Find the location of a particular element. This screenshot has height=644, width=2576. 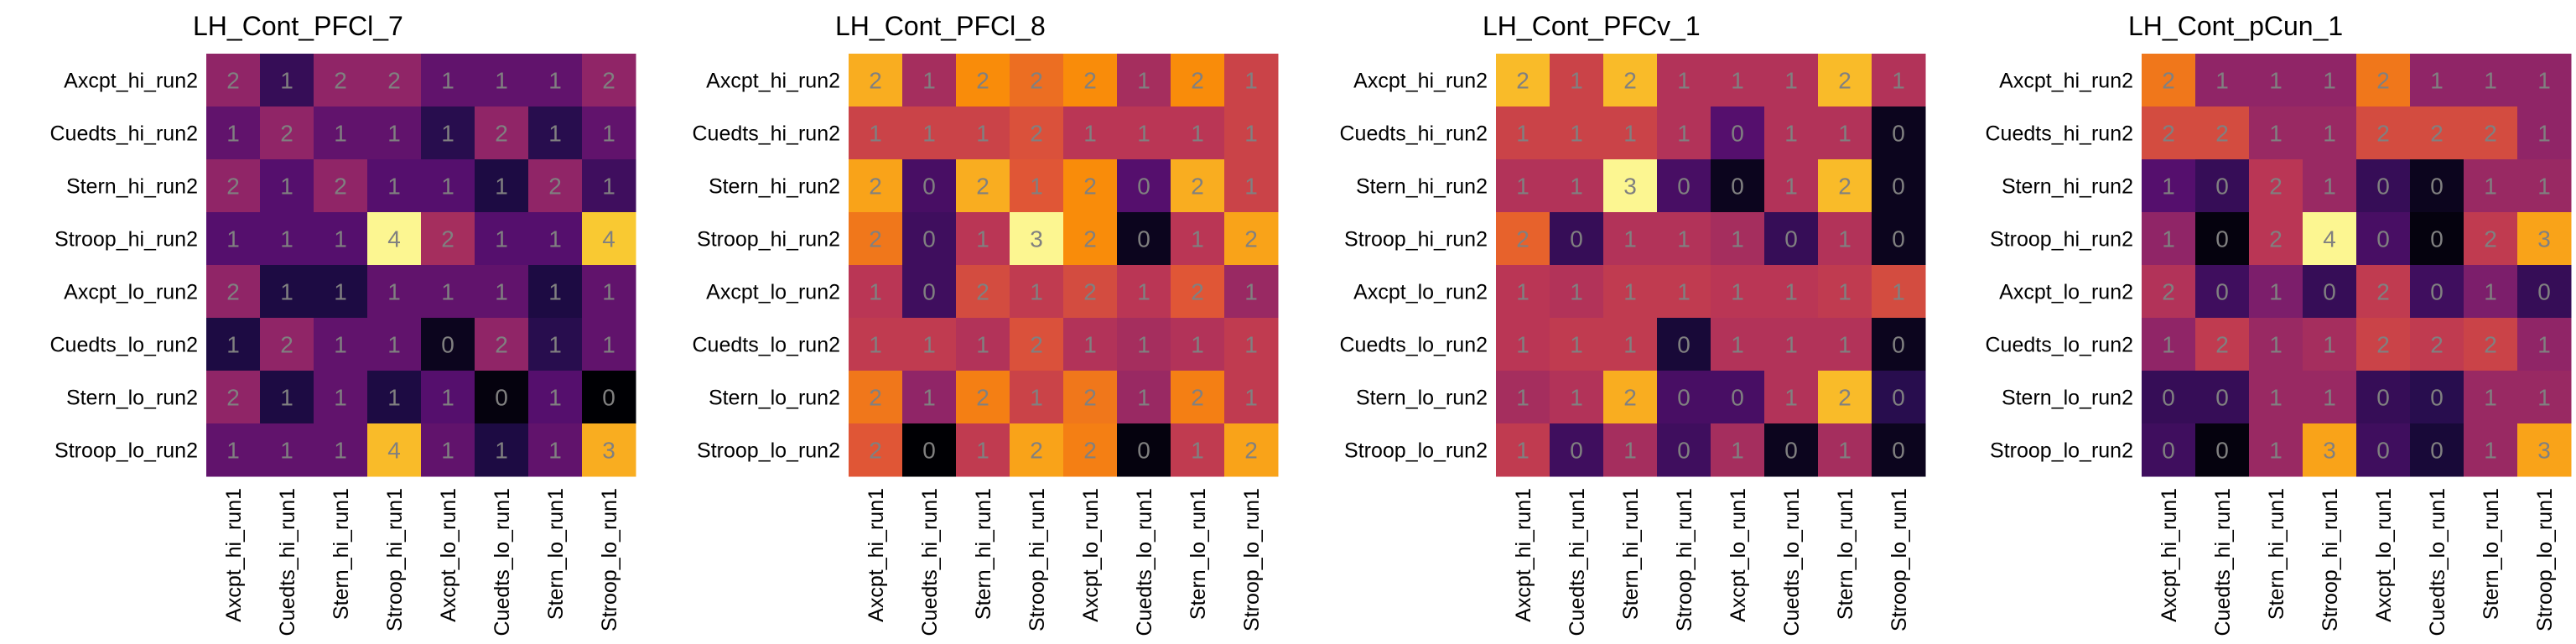

col-tick-label: Stern_hi_run1 is located at coordinates (341, 554).